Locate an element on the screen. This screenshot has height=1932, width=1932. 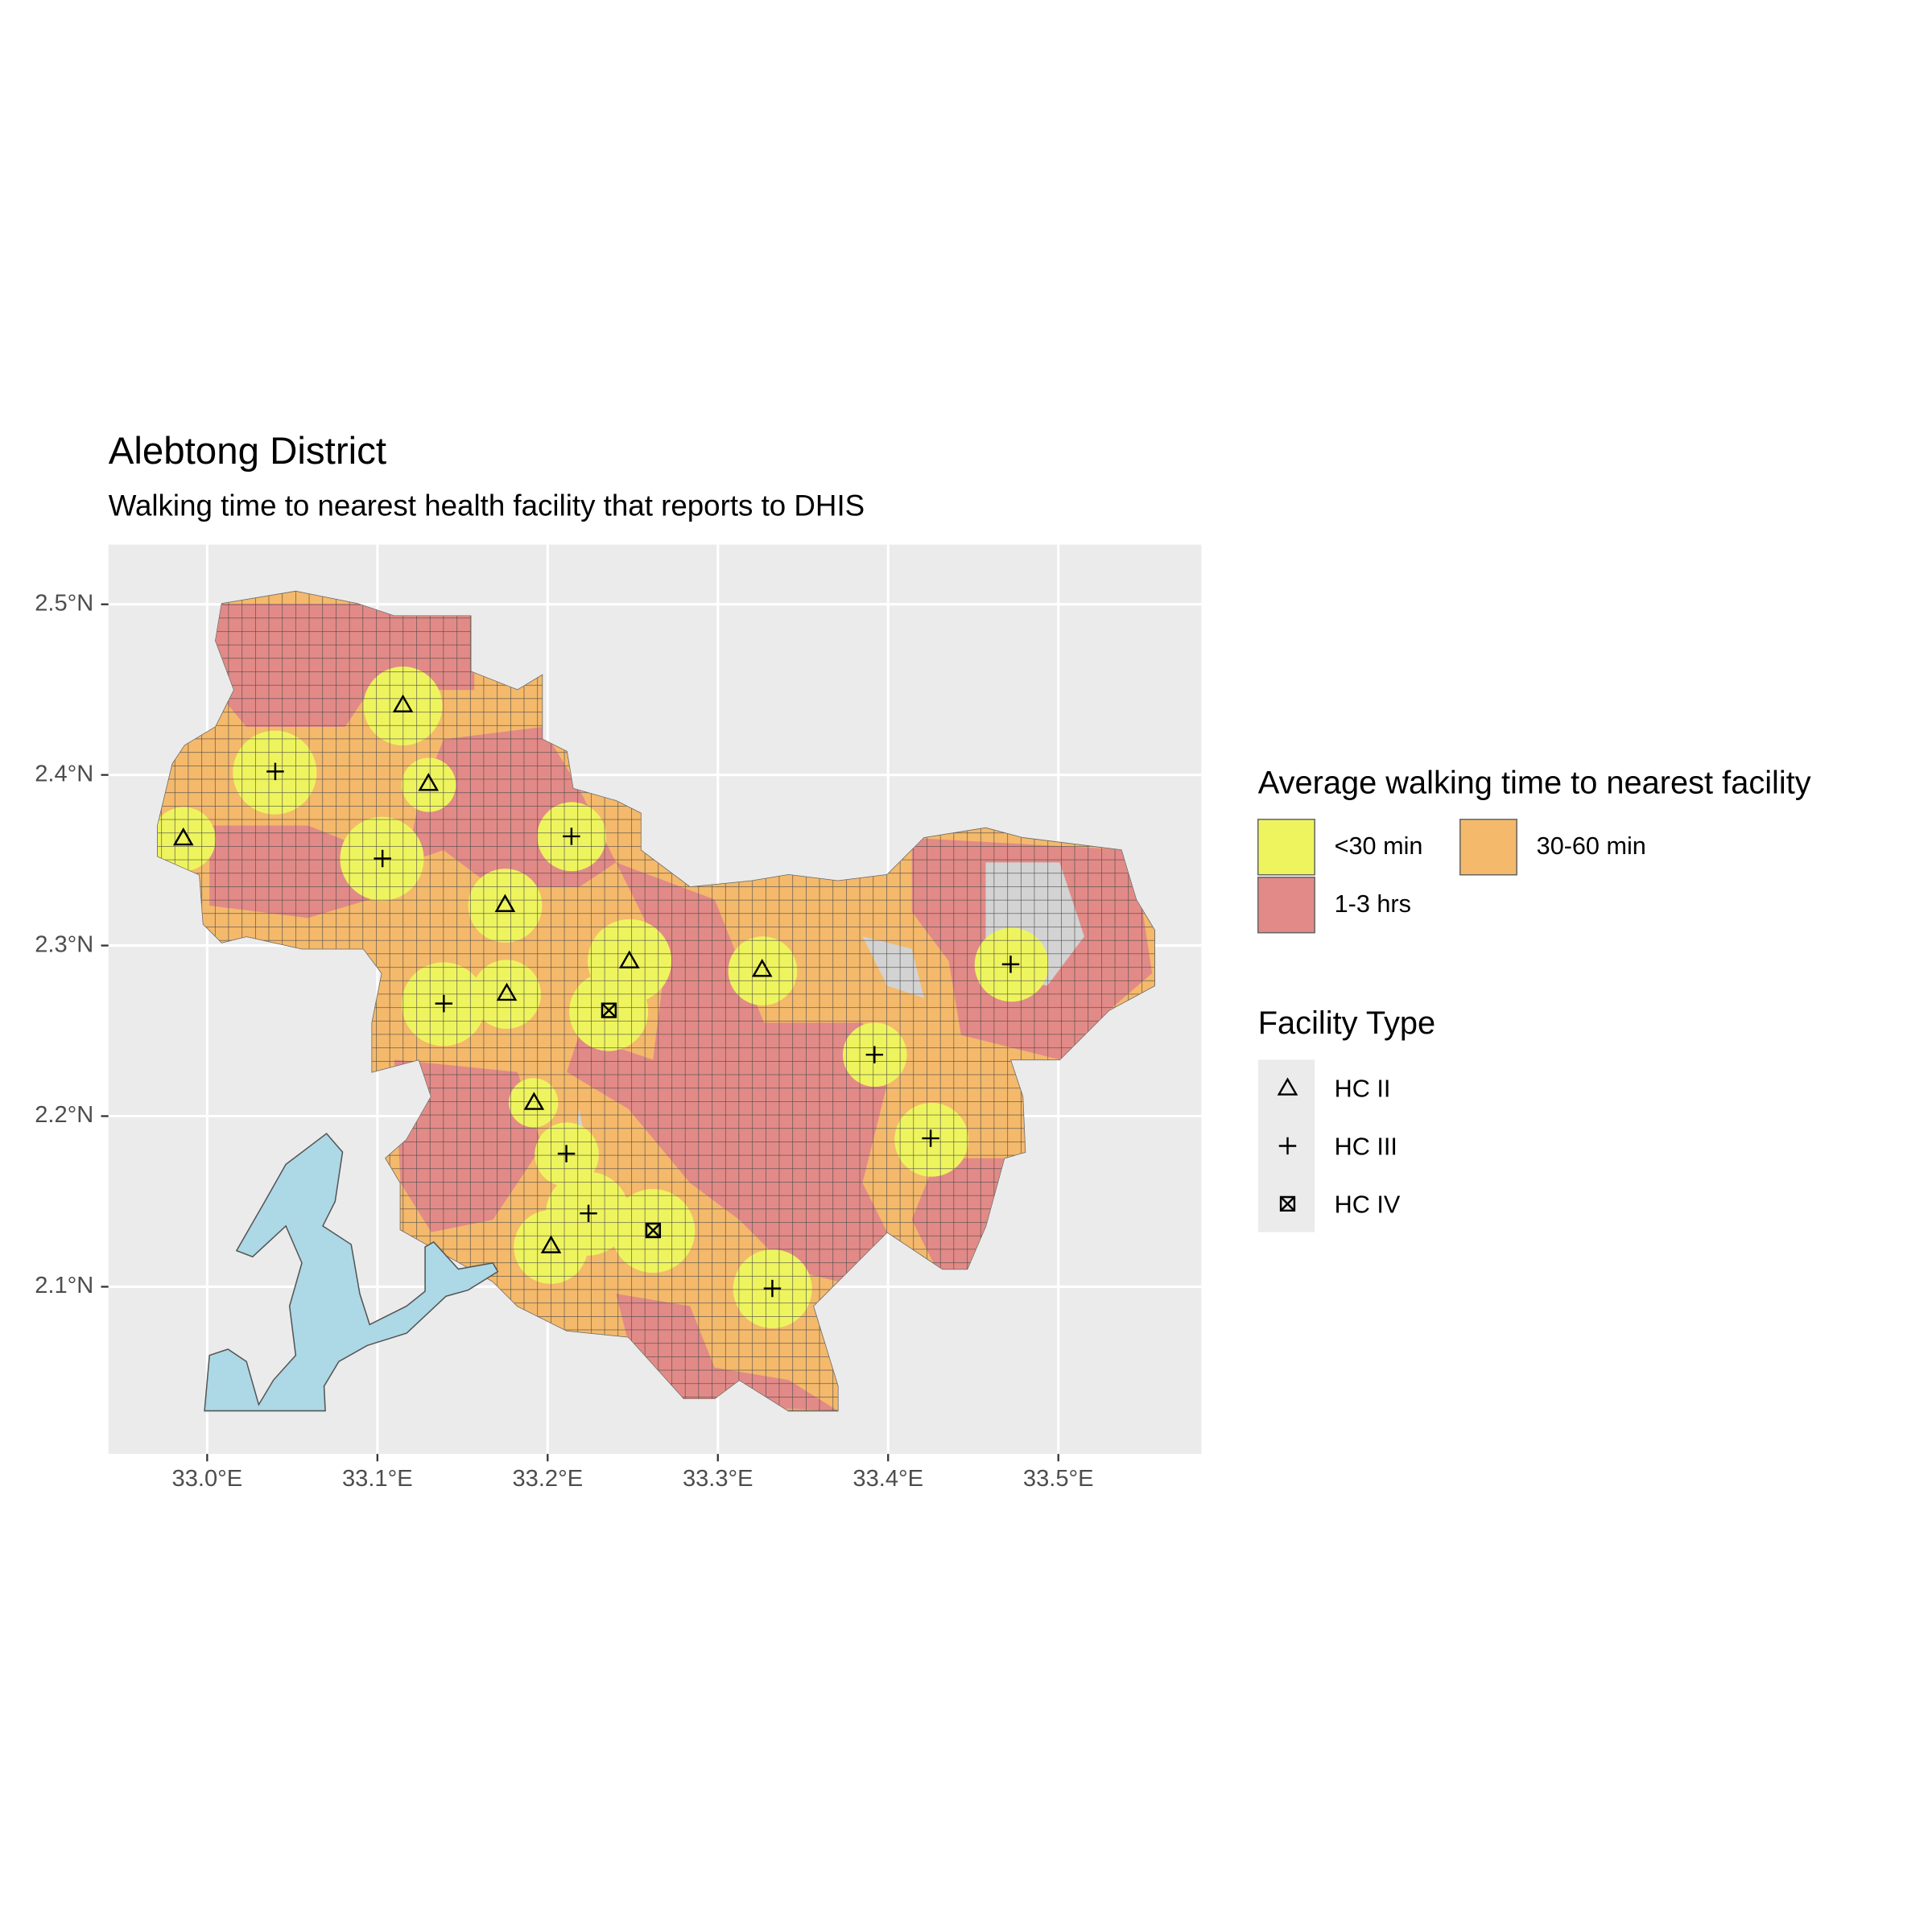
y-tick-label: 2.3°N is located at coordinates (64, 944).